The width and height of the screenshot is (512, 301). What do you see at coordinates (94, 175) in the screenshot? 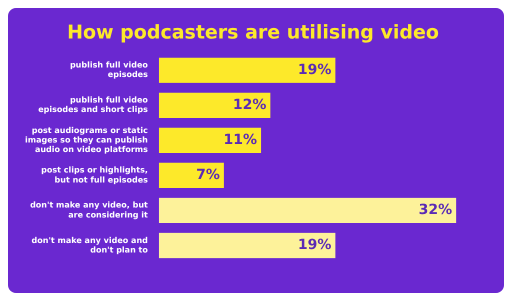
I see `y-tick-label: post clips or highlights, but not full episodes` at bounding box center [94, 175].